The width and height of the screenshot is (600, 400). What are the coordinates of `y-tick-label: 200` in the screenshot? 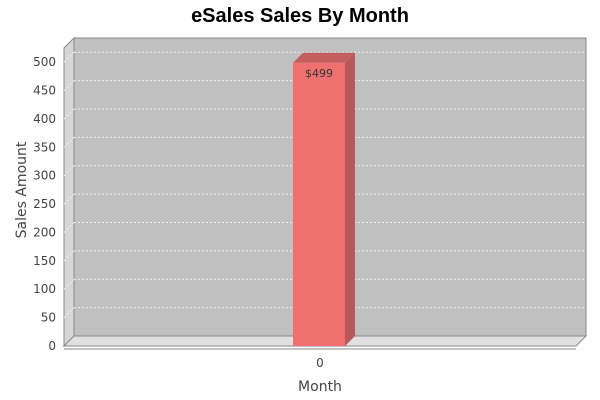 It's located at (44, 232).